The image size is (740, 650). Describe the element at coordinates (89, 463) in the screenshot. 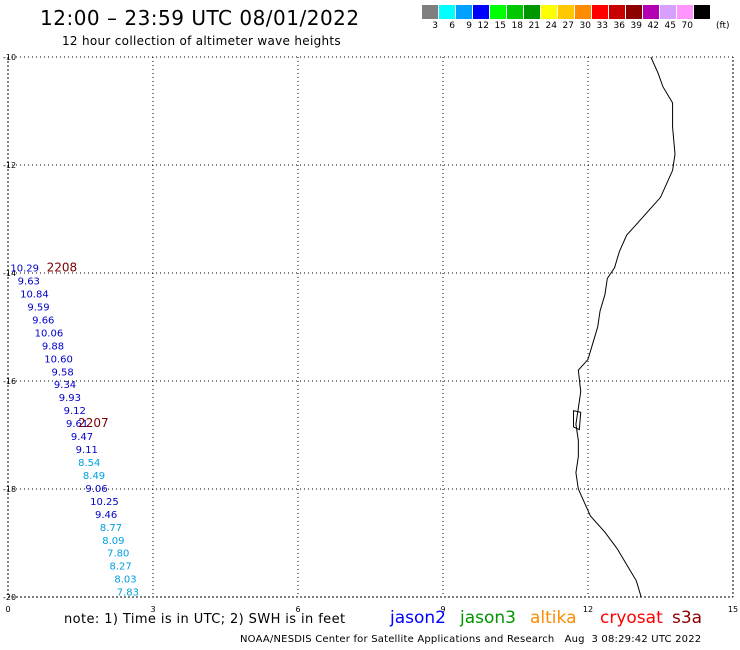

I see `wave-height-value: 8.54` at that location.